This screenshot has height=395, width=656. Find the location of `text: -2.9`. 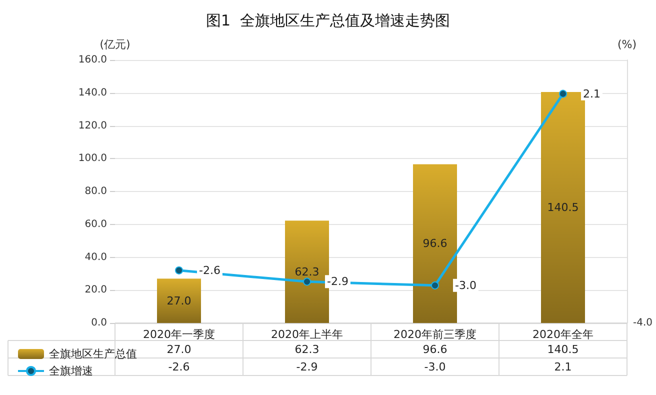

text: -2.9 is located at coordinates (337, 281).